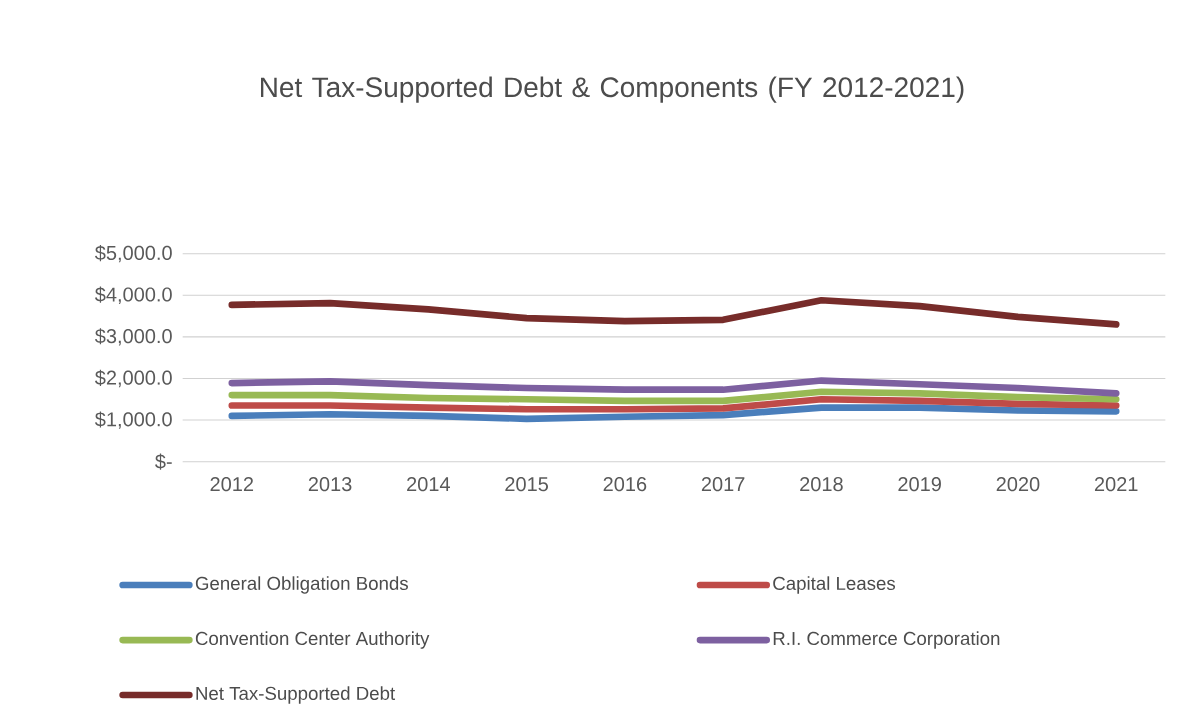 This screenshot has width=1179, height=715. I want to click on chart-title: Net Tax-Supported Debt & Components (FY 2012-2021), so click(612, 89).